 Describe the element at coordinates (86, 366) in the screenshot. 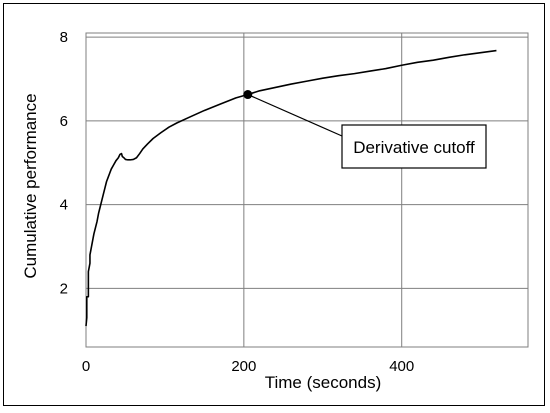

I see `x-tick-label: 0` at that location.